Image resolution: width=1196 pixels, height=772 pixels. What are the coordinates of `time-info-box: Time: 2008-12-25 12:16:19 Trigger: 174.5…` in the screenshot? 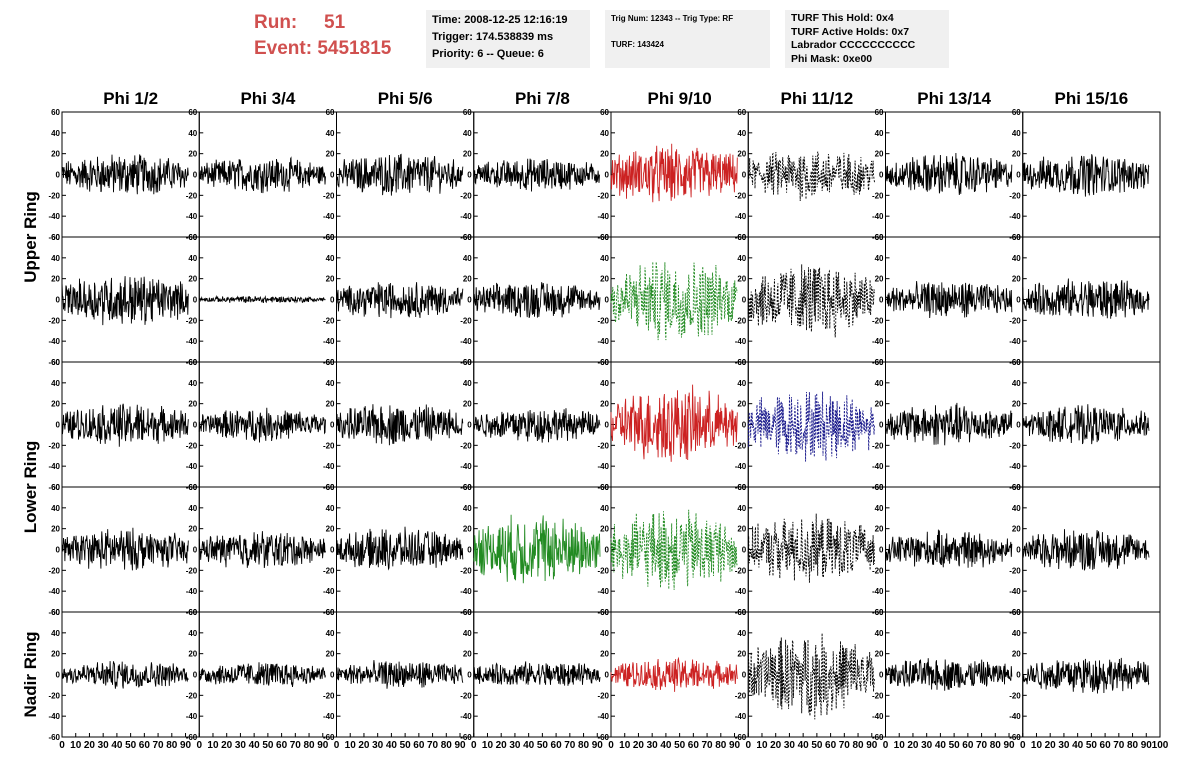 It's located at (508, 39).